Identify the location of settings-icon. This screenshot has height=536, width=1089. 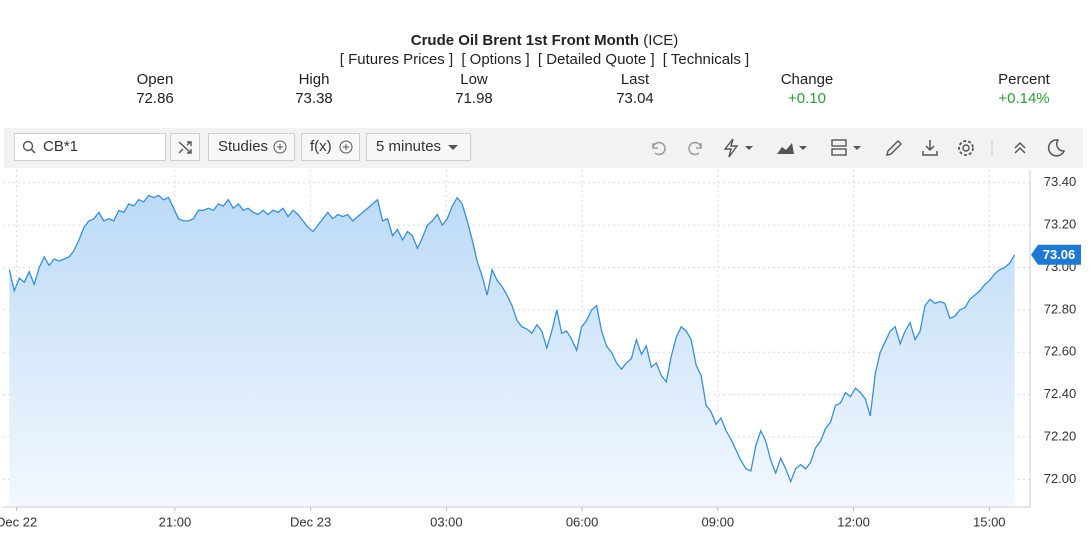
(966, 148).